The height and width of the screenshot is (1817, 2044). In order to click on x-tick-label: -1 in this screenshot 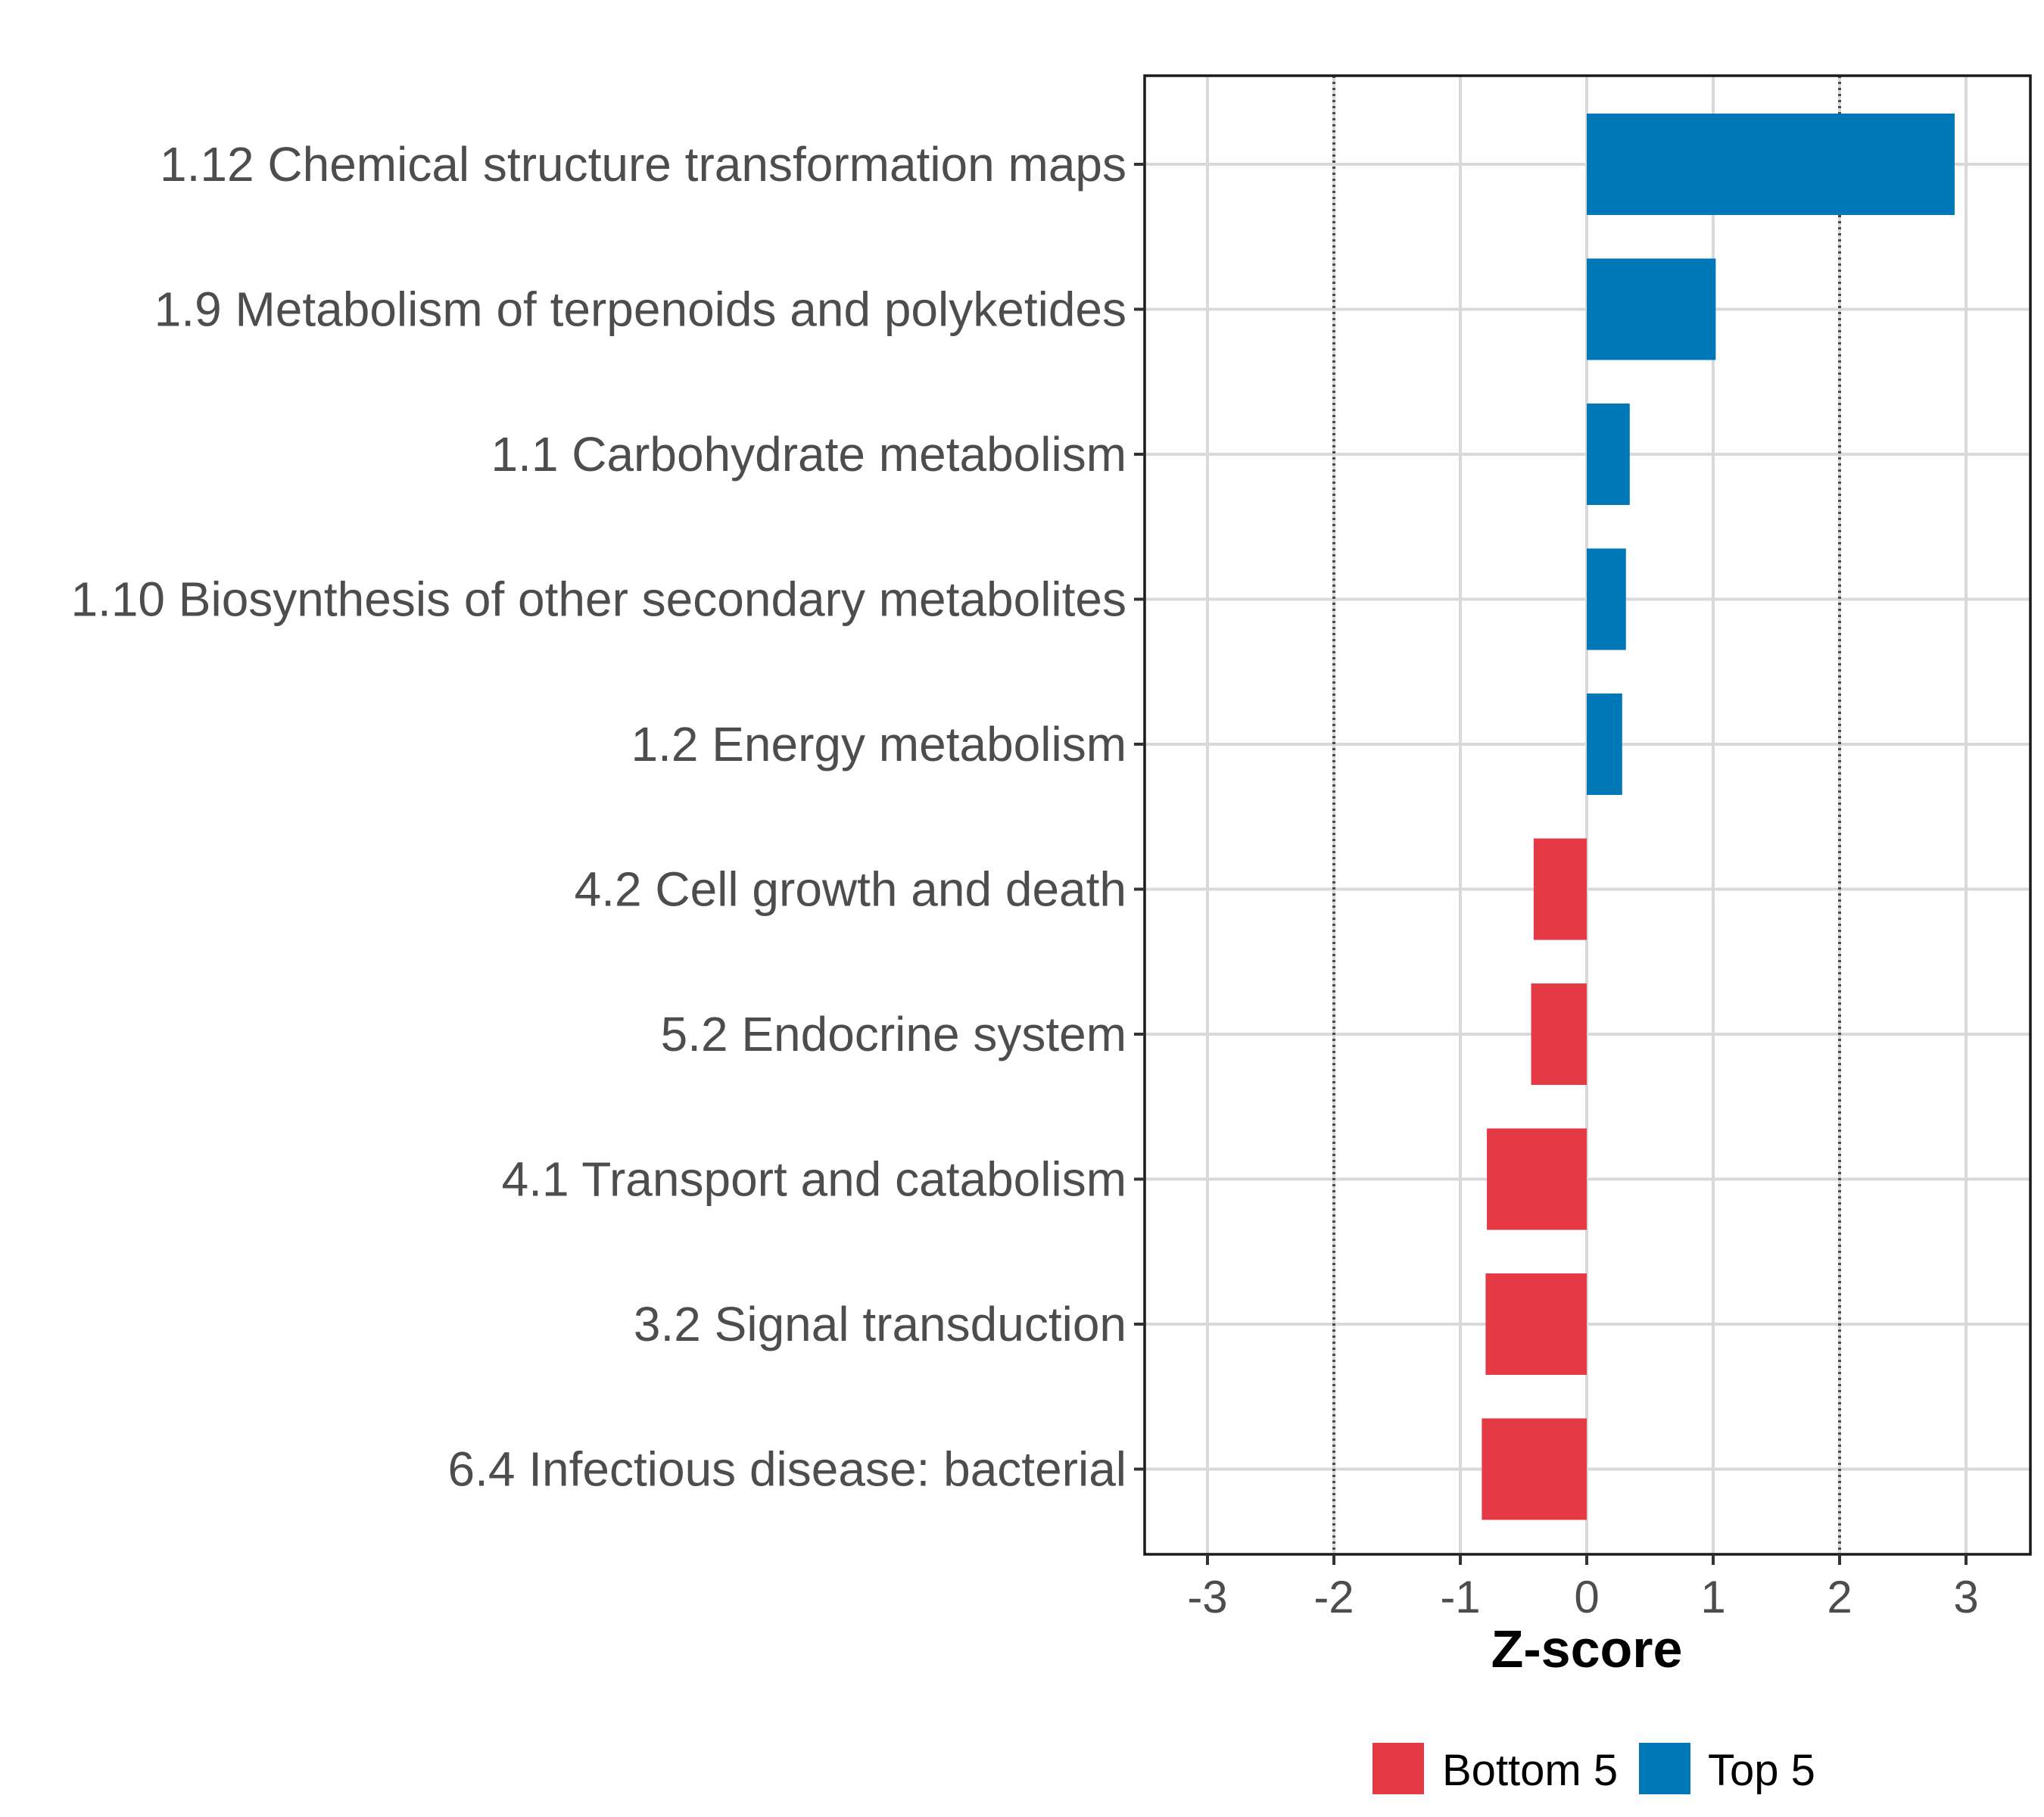, I will do `click(1460, 1597)`.